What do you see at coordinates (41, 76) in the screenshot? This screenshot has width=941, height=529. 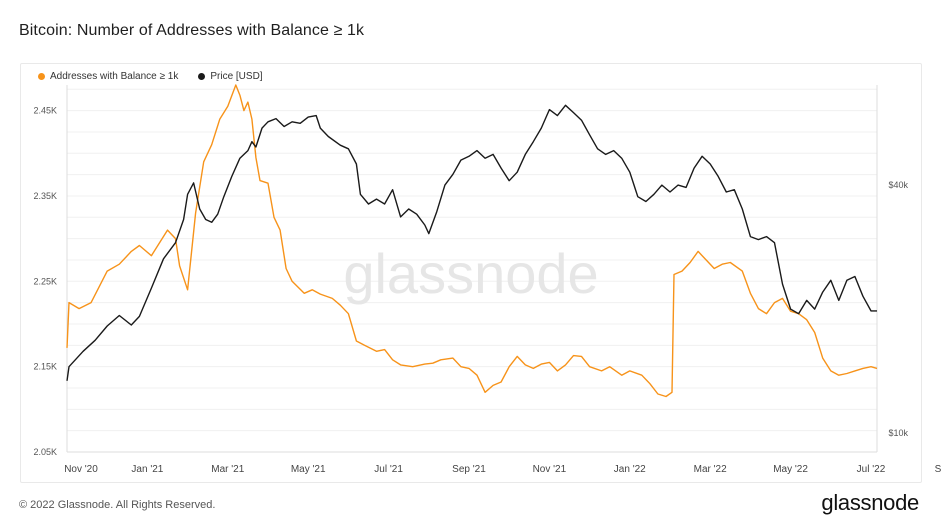 I see `legend-swatch-addresses` at bounding box center [41, 76].